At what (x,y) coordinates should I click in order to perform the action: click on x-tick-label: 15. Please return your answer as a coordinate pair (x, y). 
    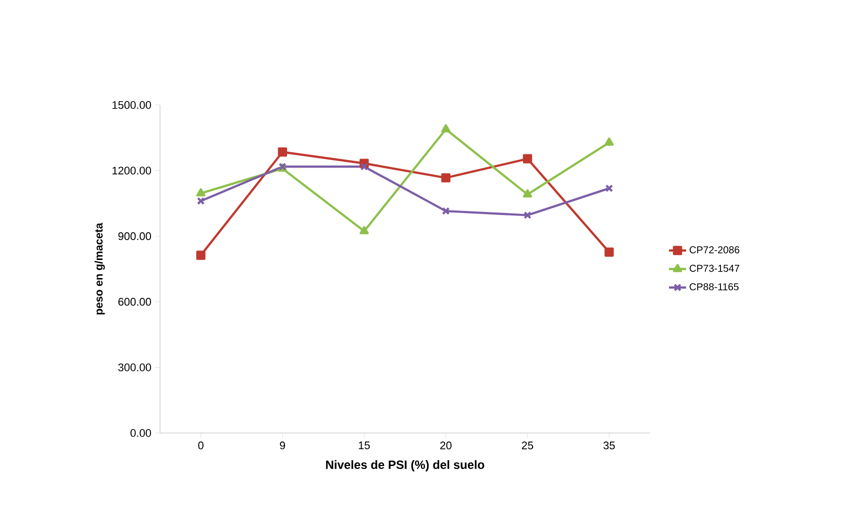
    Looking at the image, I should click on (364, 446).